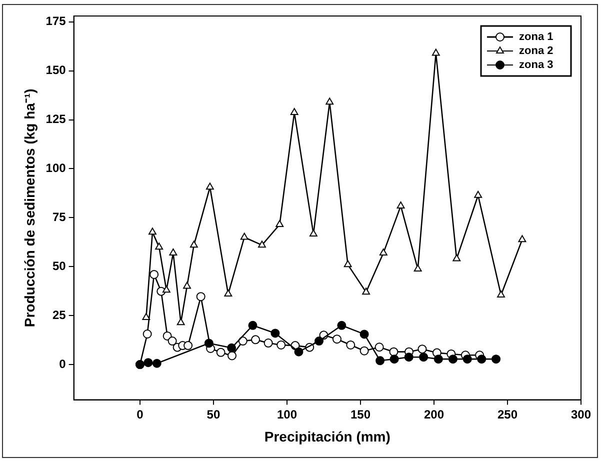 The height and width of the screenshot is (462, 603). What do you see at coordinates (140, 414) in the screenshot?
I see `x-tick-label: 0` at bounding box center [140, 414].